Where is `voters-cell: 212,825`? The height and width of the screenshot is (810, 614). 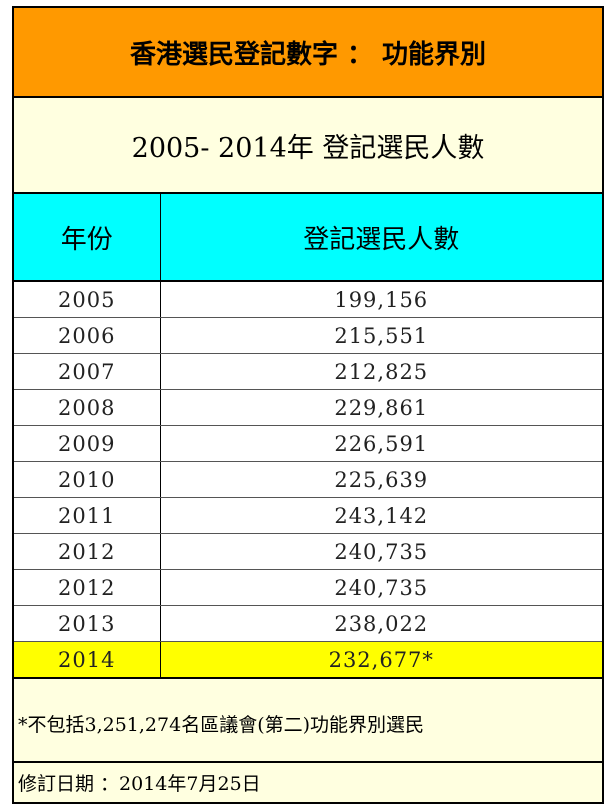 voters-cell: 212,825 is located at coordinates (381, 371).